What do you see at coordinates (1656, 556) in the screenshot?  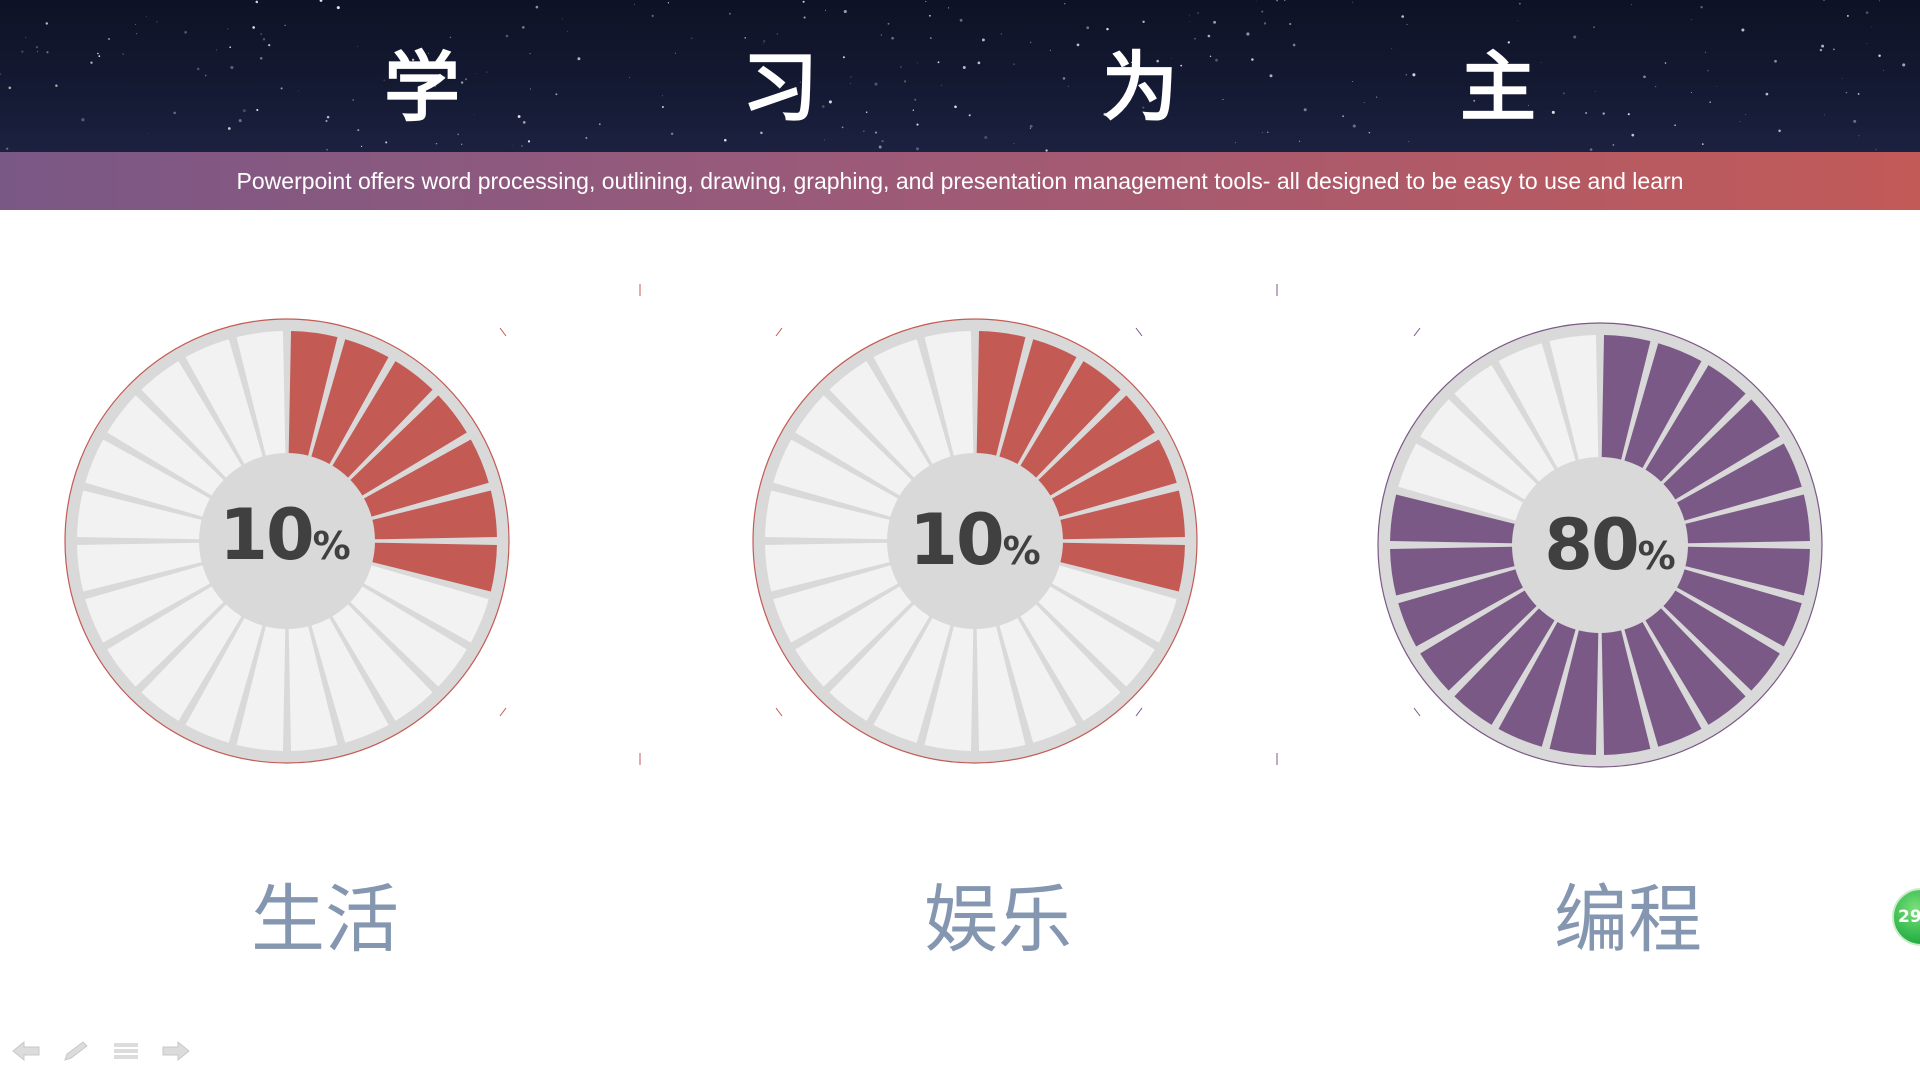 I see `gauge-programming-unit: %` at bounding box center [1656, 556].